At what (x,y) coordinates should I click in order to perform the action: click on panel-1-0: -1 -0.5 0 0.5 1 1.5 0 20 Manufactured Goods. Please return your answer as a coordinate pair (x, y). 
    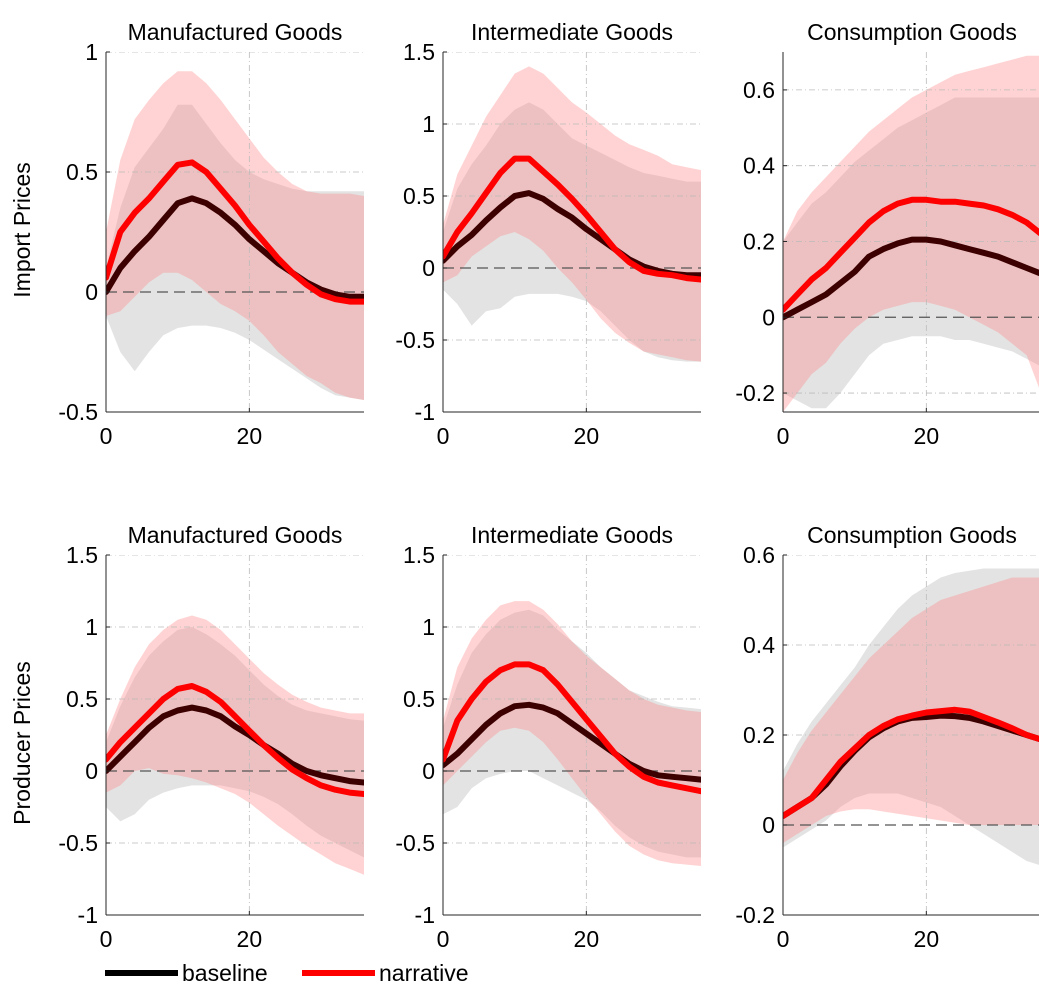
    Looking at the image, I should click on (211, 737).